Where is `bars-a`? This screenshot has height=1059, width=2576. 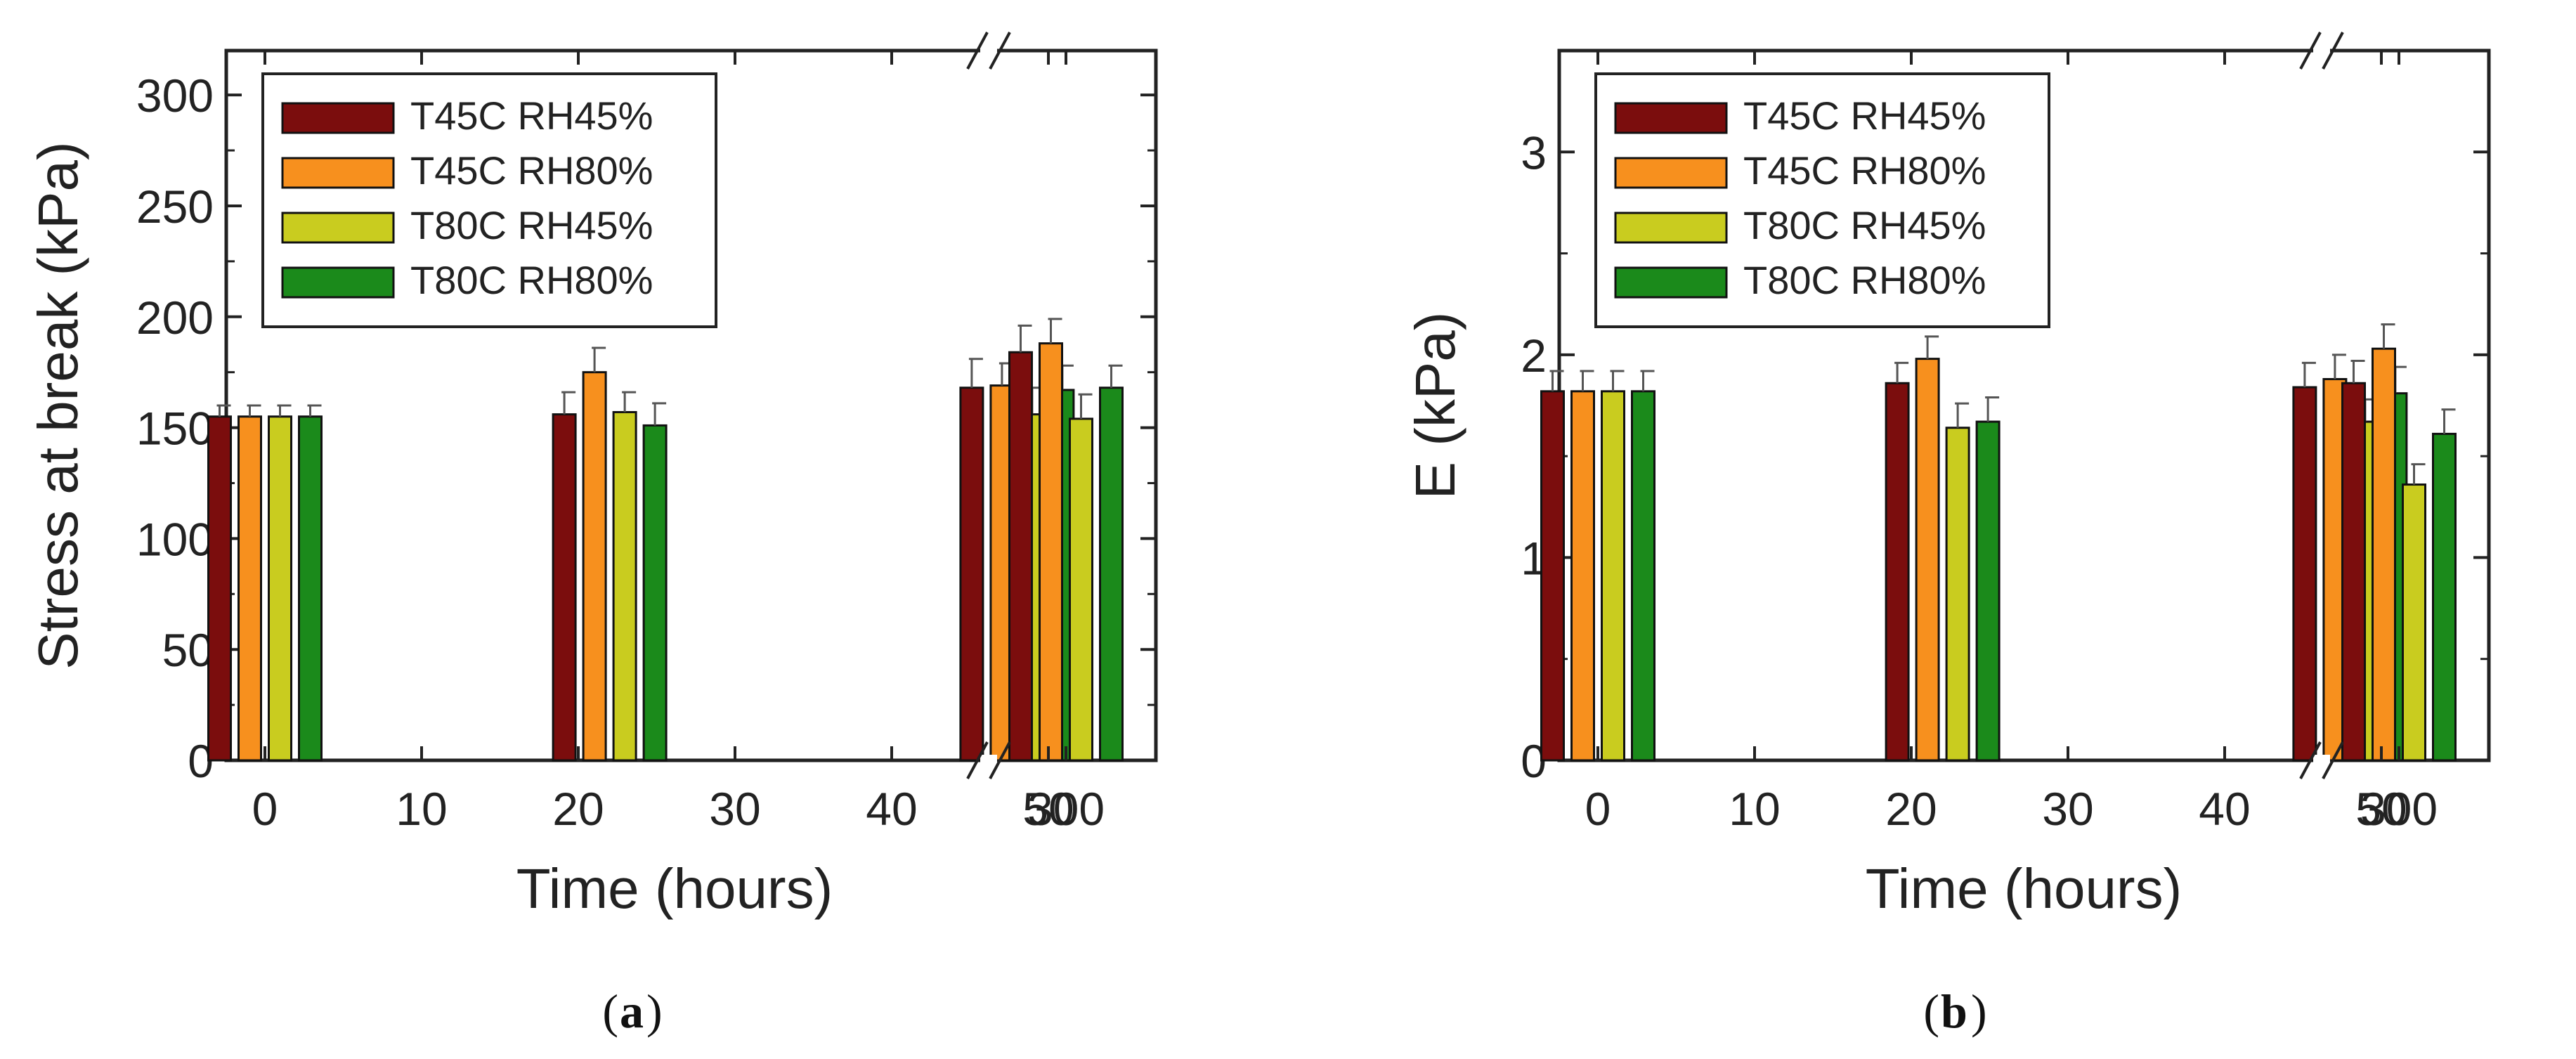
bars-a is located at coordinates (665, 540).